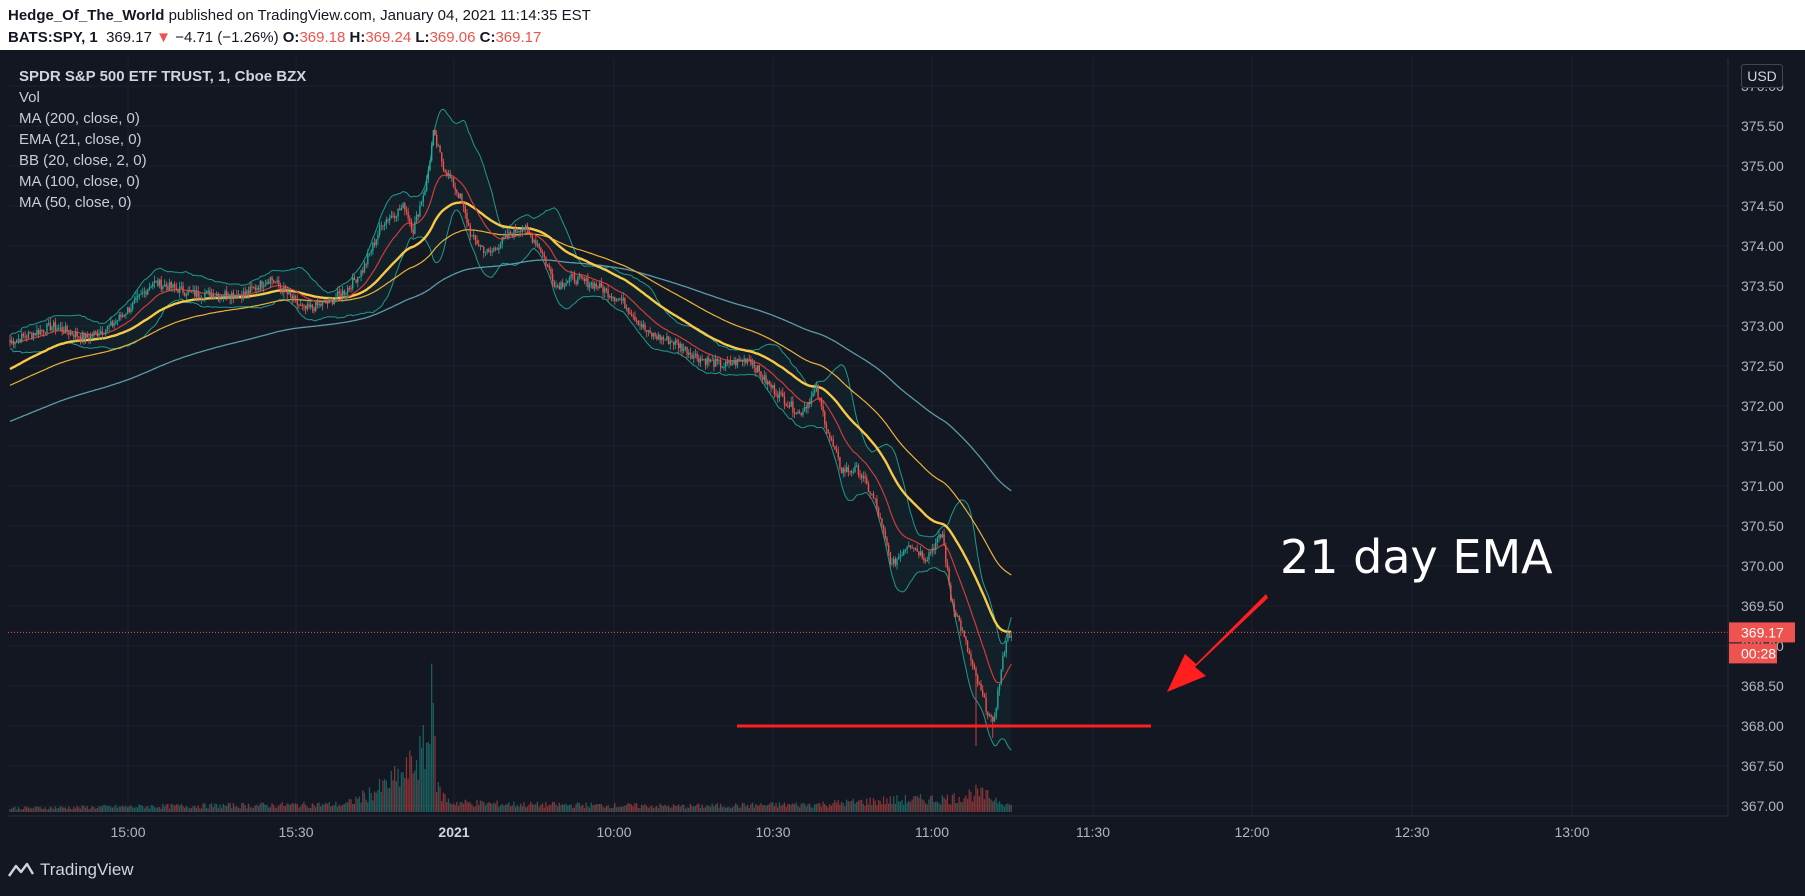 Image resolution: width=1805 pixels, height=896 pixels. I want to click on author-name: Hedge_Of_The_World, so click(86, 15).